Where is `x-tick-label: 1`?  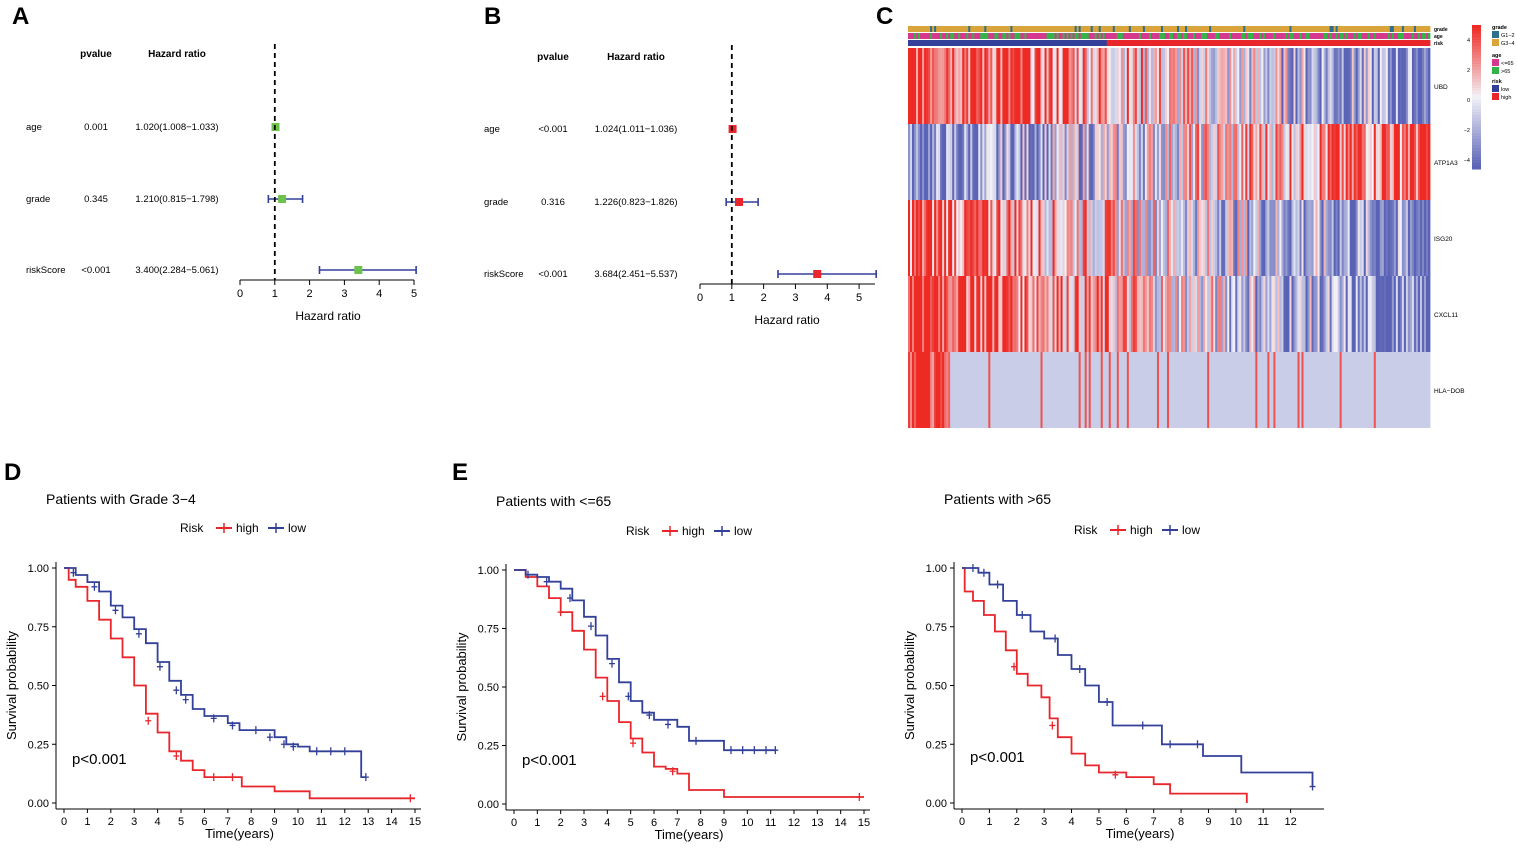 x-tick-label: 1 is located at coordinates (275, 294).